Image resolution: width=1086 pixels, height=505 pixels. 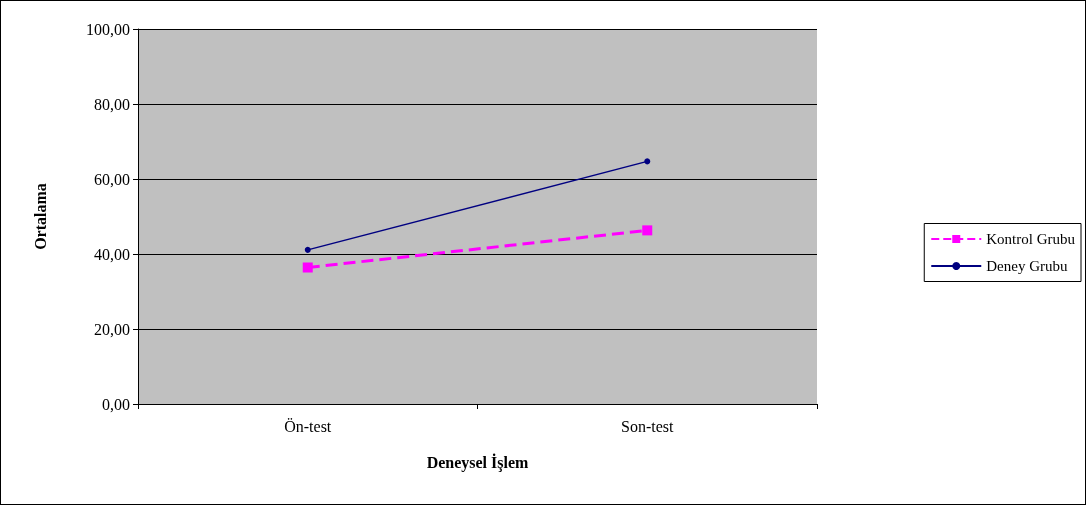 What do you see at coordinates (478, 462) in the screenshot?
I see `x-axis-title: Deneysel İşlem` at bounding box center [478, 462].